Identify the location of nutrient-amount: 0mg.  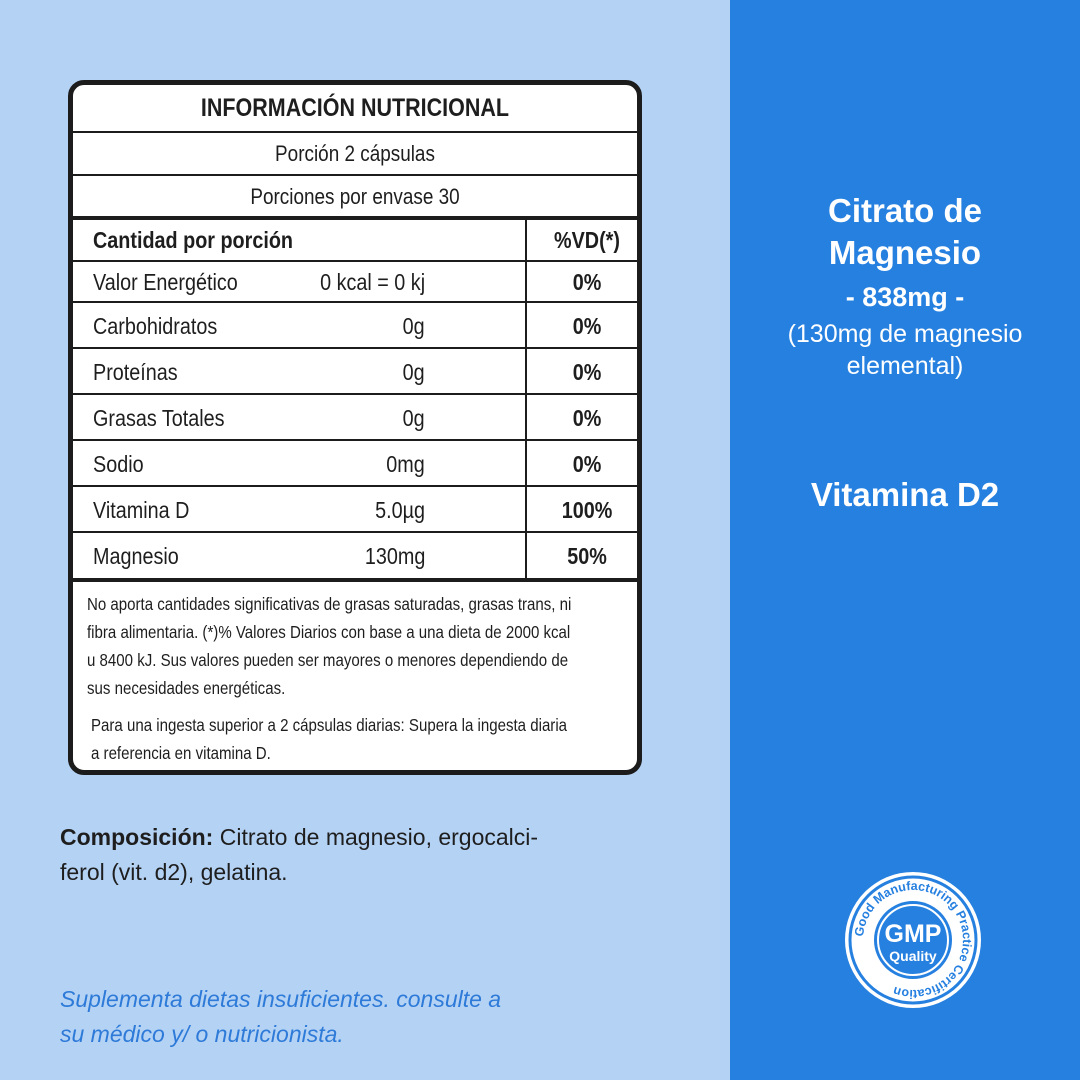
(405, 463).